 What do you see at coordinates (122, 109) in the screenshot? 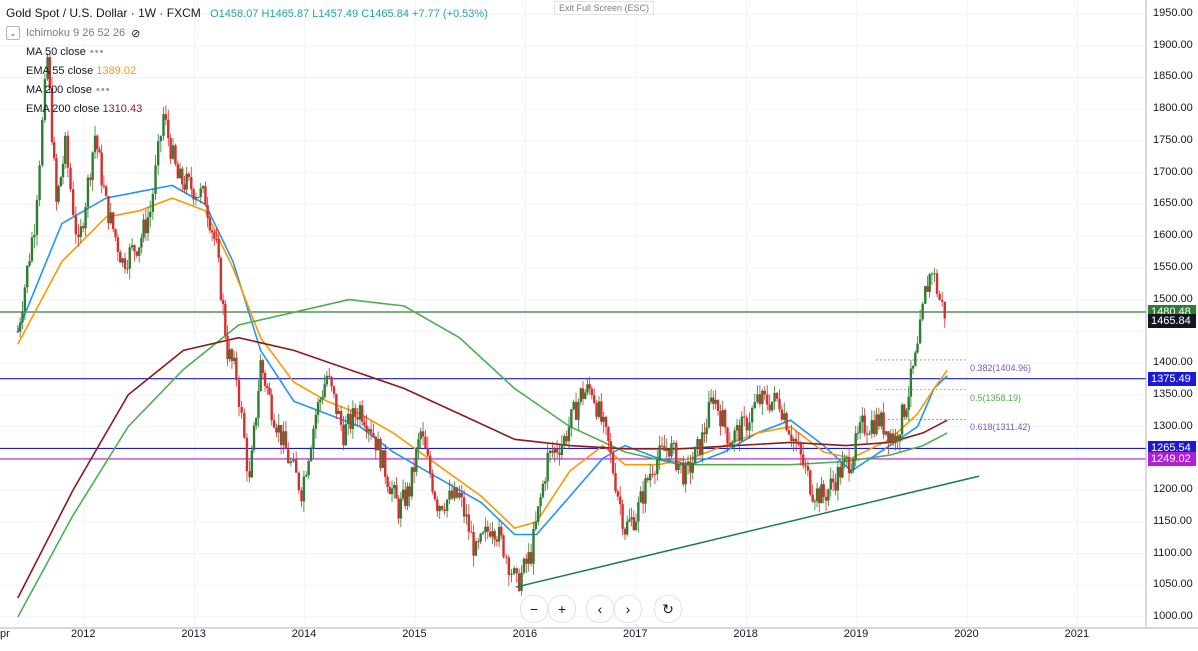
I see `indicator-value: 1310.43` at bounding box center [122, 109].